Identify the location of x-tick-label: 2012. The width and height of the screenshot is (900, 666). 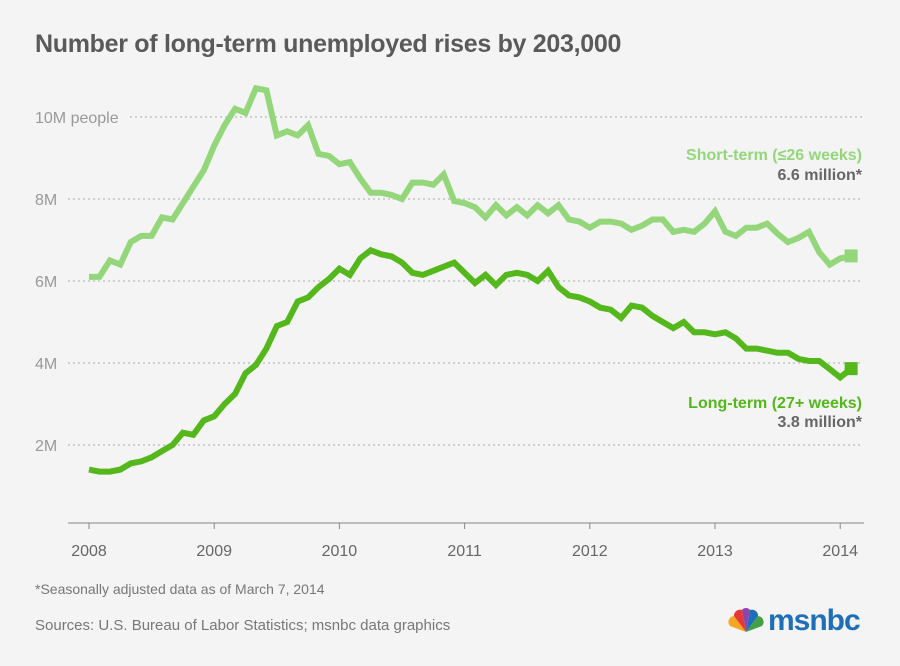
(590, 551).